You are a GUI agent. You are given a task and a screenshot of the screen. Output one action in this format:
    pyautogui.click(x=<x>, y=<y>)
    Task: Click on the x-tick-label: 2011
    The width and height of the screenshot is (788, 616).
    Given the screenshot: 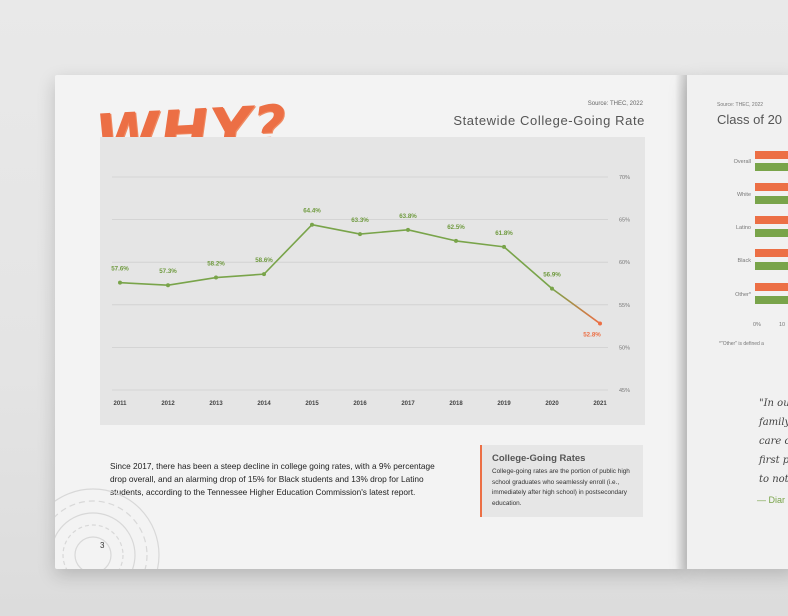 What is the action you would take?
    pyautogui.click(x=120, y=404)
    